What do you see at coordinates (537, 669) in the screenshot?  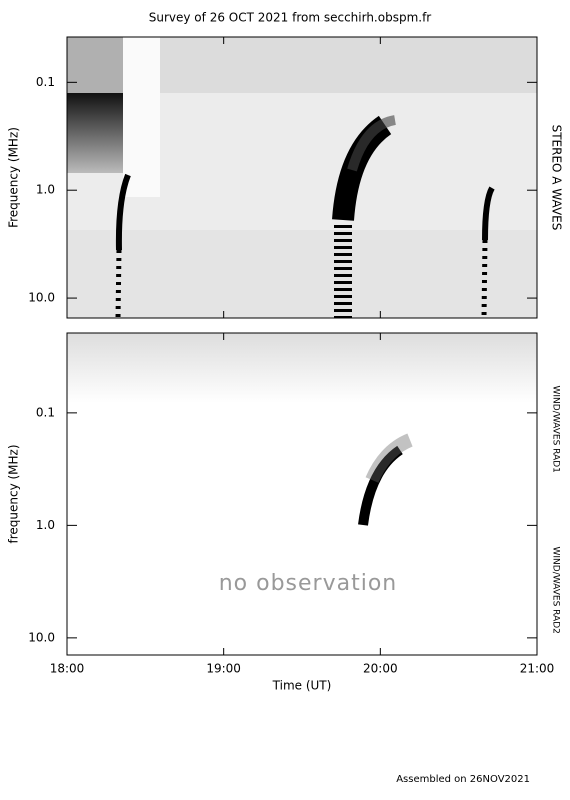 I see `x-tick-label: 21:00` at bounding box center [537, 669].